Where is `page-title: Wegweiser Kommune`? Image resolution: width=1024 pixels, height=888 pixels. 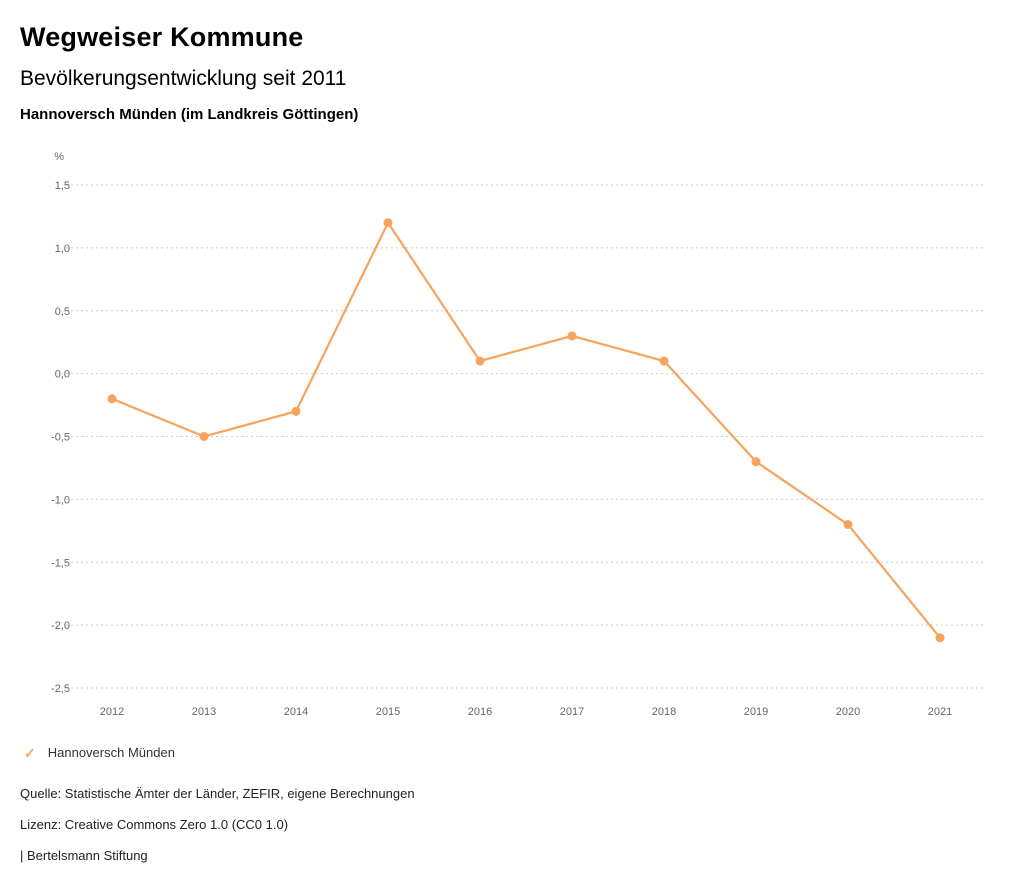 page-title: Wegweiser Kommune is located at coordinates (162, 37).